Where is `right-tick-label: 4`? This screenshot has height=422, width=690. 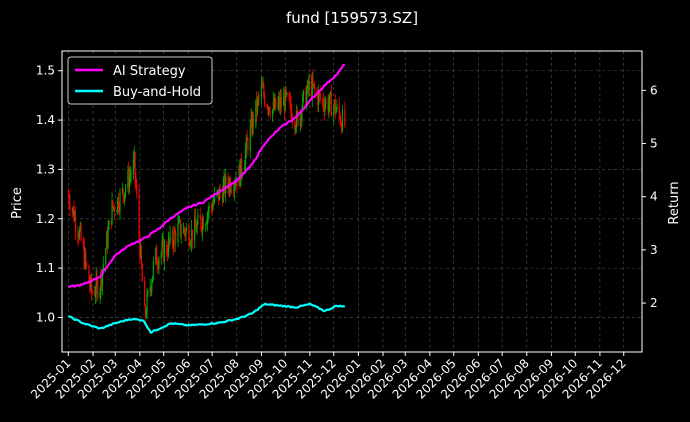
right-tick-label: 4 is located at coordinates (654, 197).